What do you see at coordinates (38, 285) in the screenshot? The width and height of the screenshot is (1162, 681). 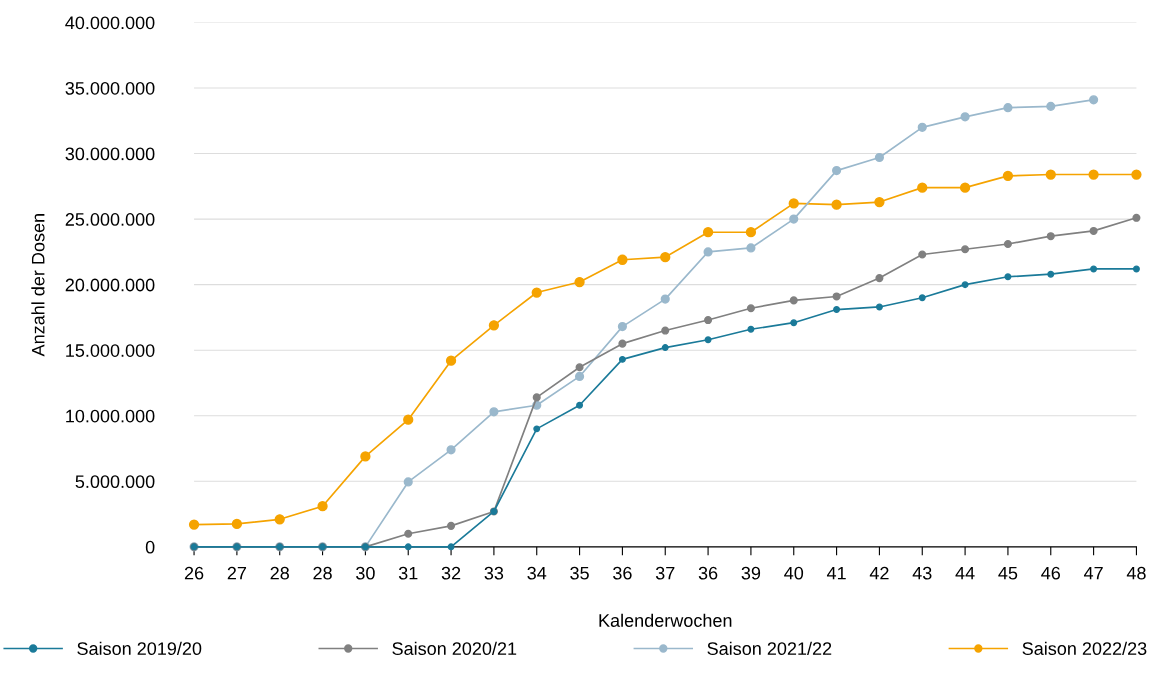 I see `y-axis-title: Anzahl der Dosen` at bounding box center [38, 285].